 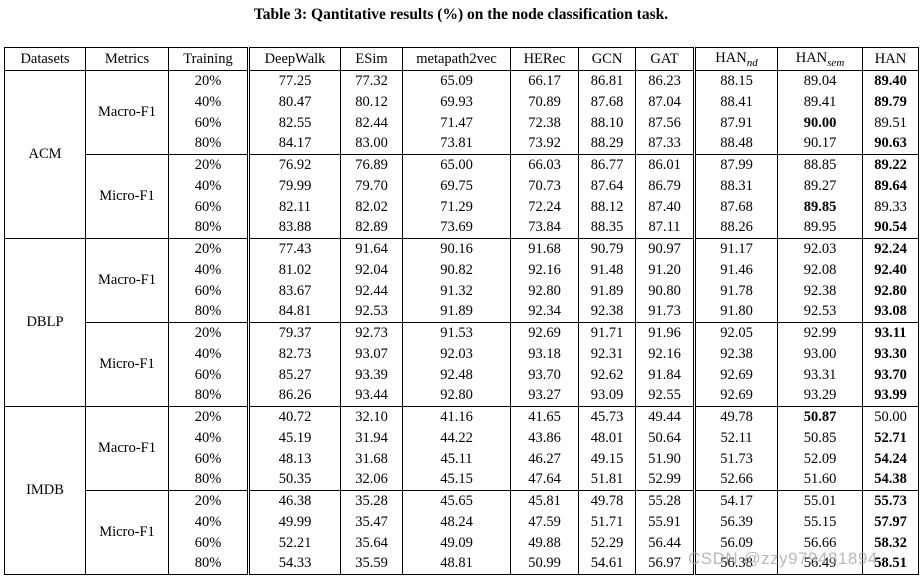 I want to click on value-cell: 93.39, so click(x=371, y=375).